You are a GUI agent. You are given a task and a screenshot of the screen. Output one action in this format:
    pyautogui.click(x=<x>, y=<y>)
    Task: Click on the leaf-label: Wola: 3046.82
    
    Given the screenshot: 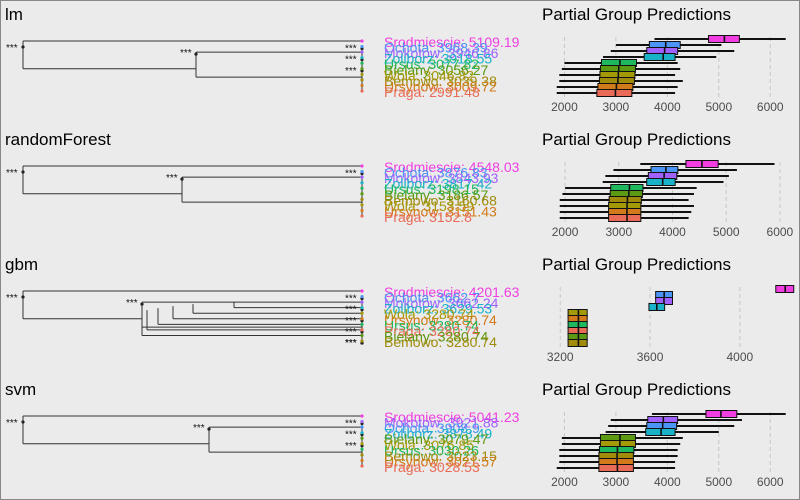 What is the action you would take?
    pyautogui.click(x=429, y=75)
    